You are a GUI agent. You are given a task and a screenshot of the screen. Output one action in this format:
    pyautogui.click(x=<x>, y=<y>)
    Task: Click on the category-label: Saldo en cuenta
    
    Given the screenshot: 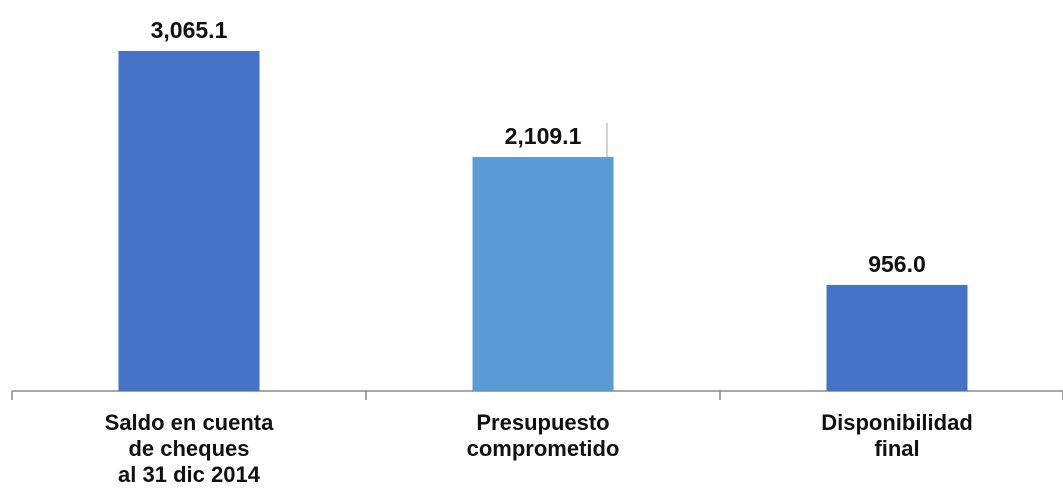 What is the action you would take?
    pyautogui.click(x=189, y=422)
    